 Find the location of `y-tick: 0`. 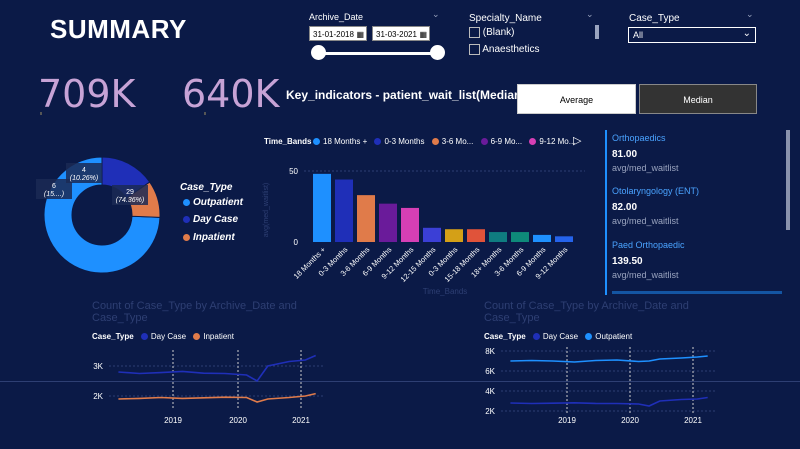

y-tick: 0 is located at coordinates (296, 242).